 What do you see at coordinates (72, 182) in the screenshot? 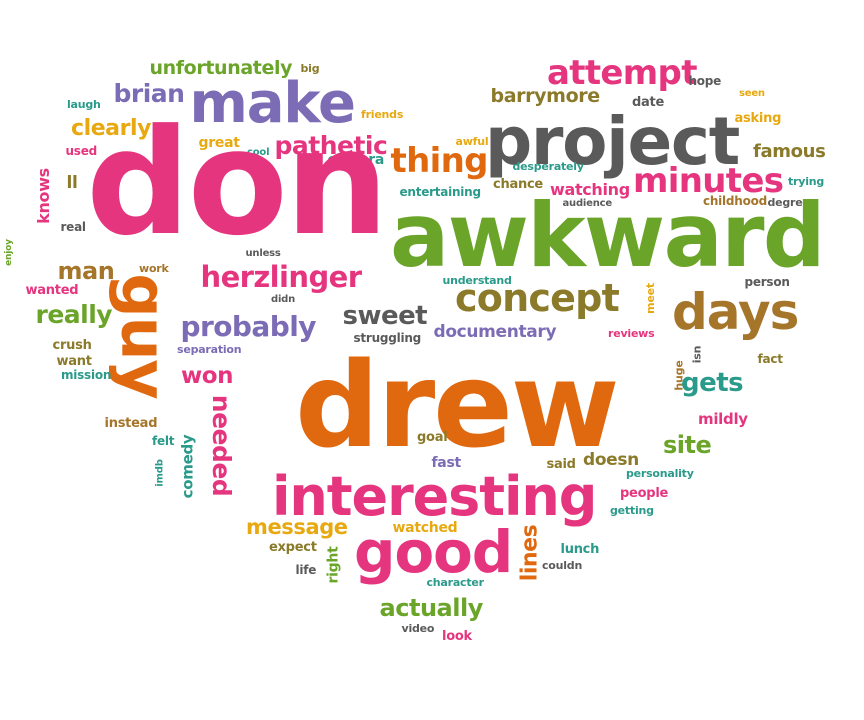
I see `word-ll: ll` at bounding box center [72, 182].